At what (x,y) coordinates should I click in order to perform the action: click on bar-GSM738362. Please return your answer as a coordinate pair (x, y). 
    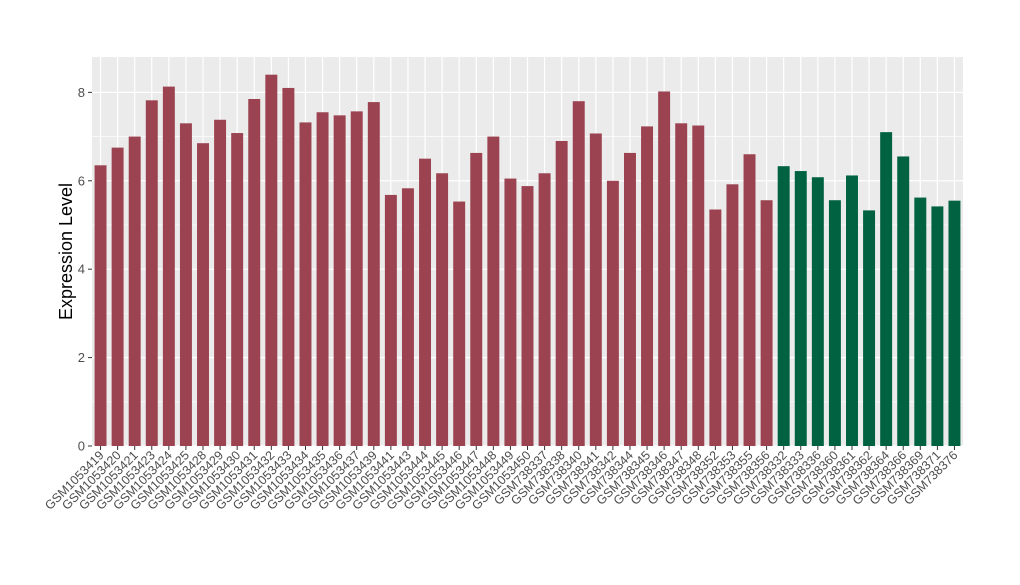
    Looking at the image, I should click on (869, 328).